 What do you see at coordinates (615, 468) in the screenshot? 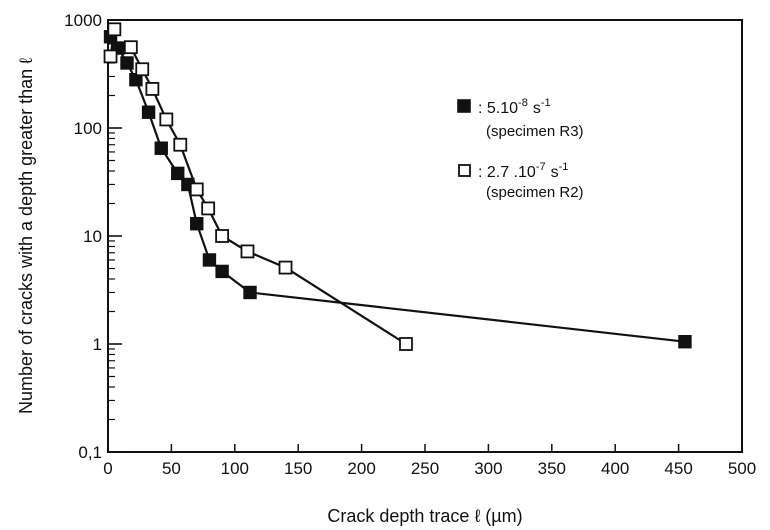
I see `x-tick-label: 400` at bounding box center [615, 468].